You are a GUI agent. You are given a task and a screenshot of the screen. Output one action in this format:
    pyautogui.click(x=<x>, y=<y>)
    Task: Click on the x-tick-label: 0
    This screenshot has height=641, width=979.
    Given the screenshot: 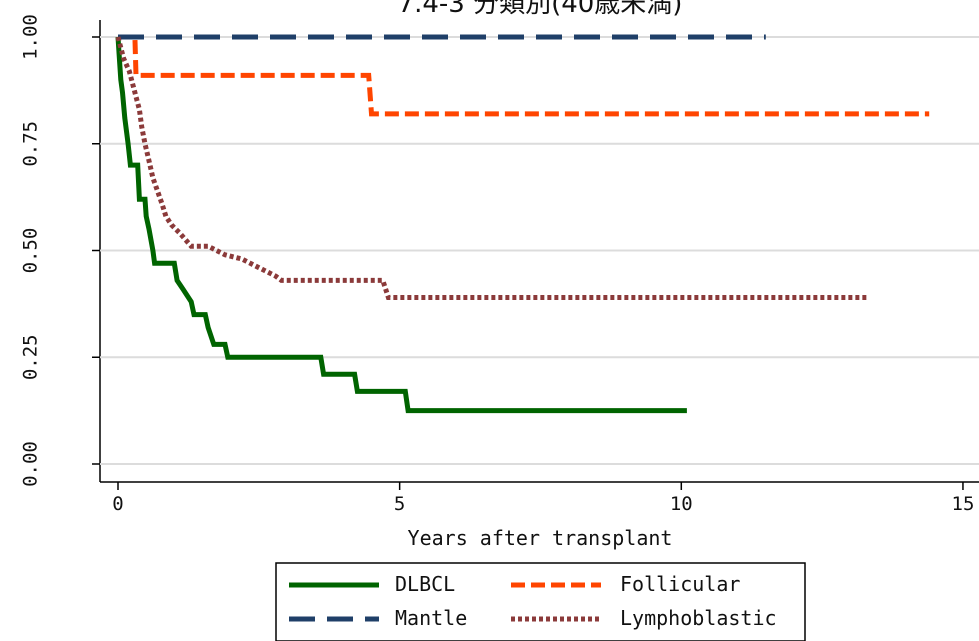 What is the action you would take?
    pyautogui.click(x=117, y=504)
    